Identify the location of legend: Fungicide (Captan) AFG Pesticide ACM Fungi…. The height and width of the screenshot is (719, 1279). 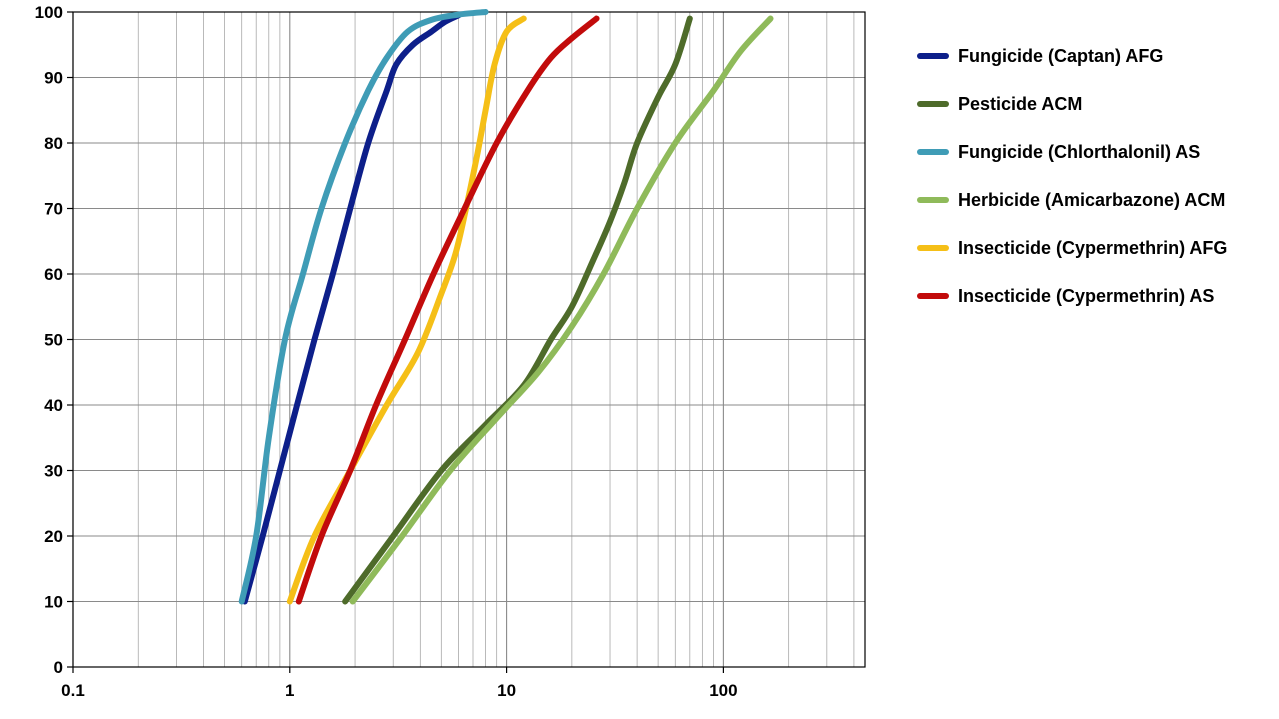
(1072, 176).